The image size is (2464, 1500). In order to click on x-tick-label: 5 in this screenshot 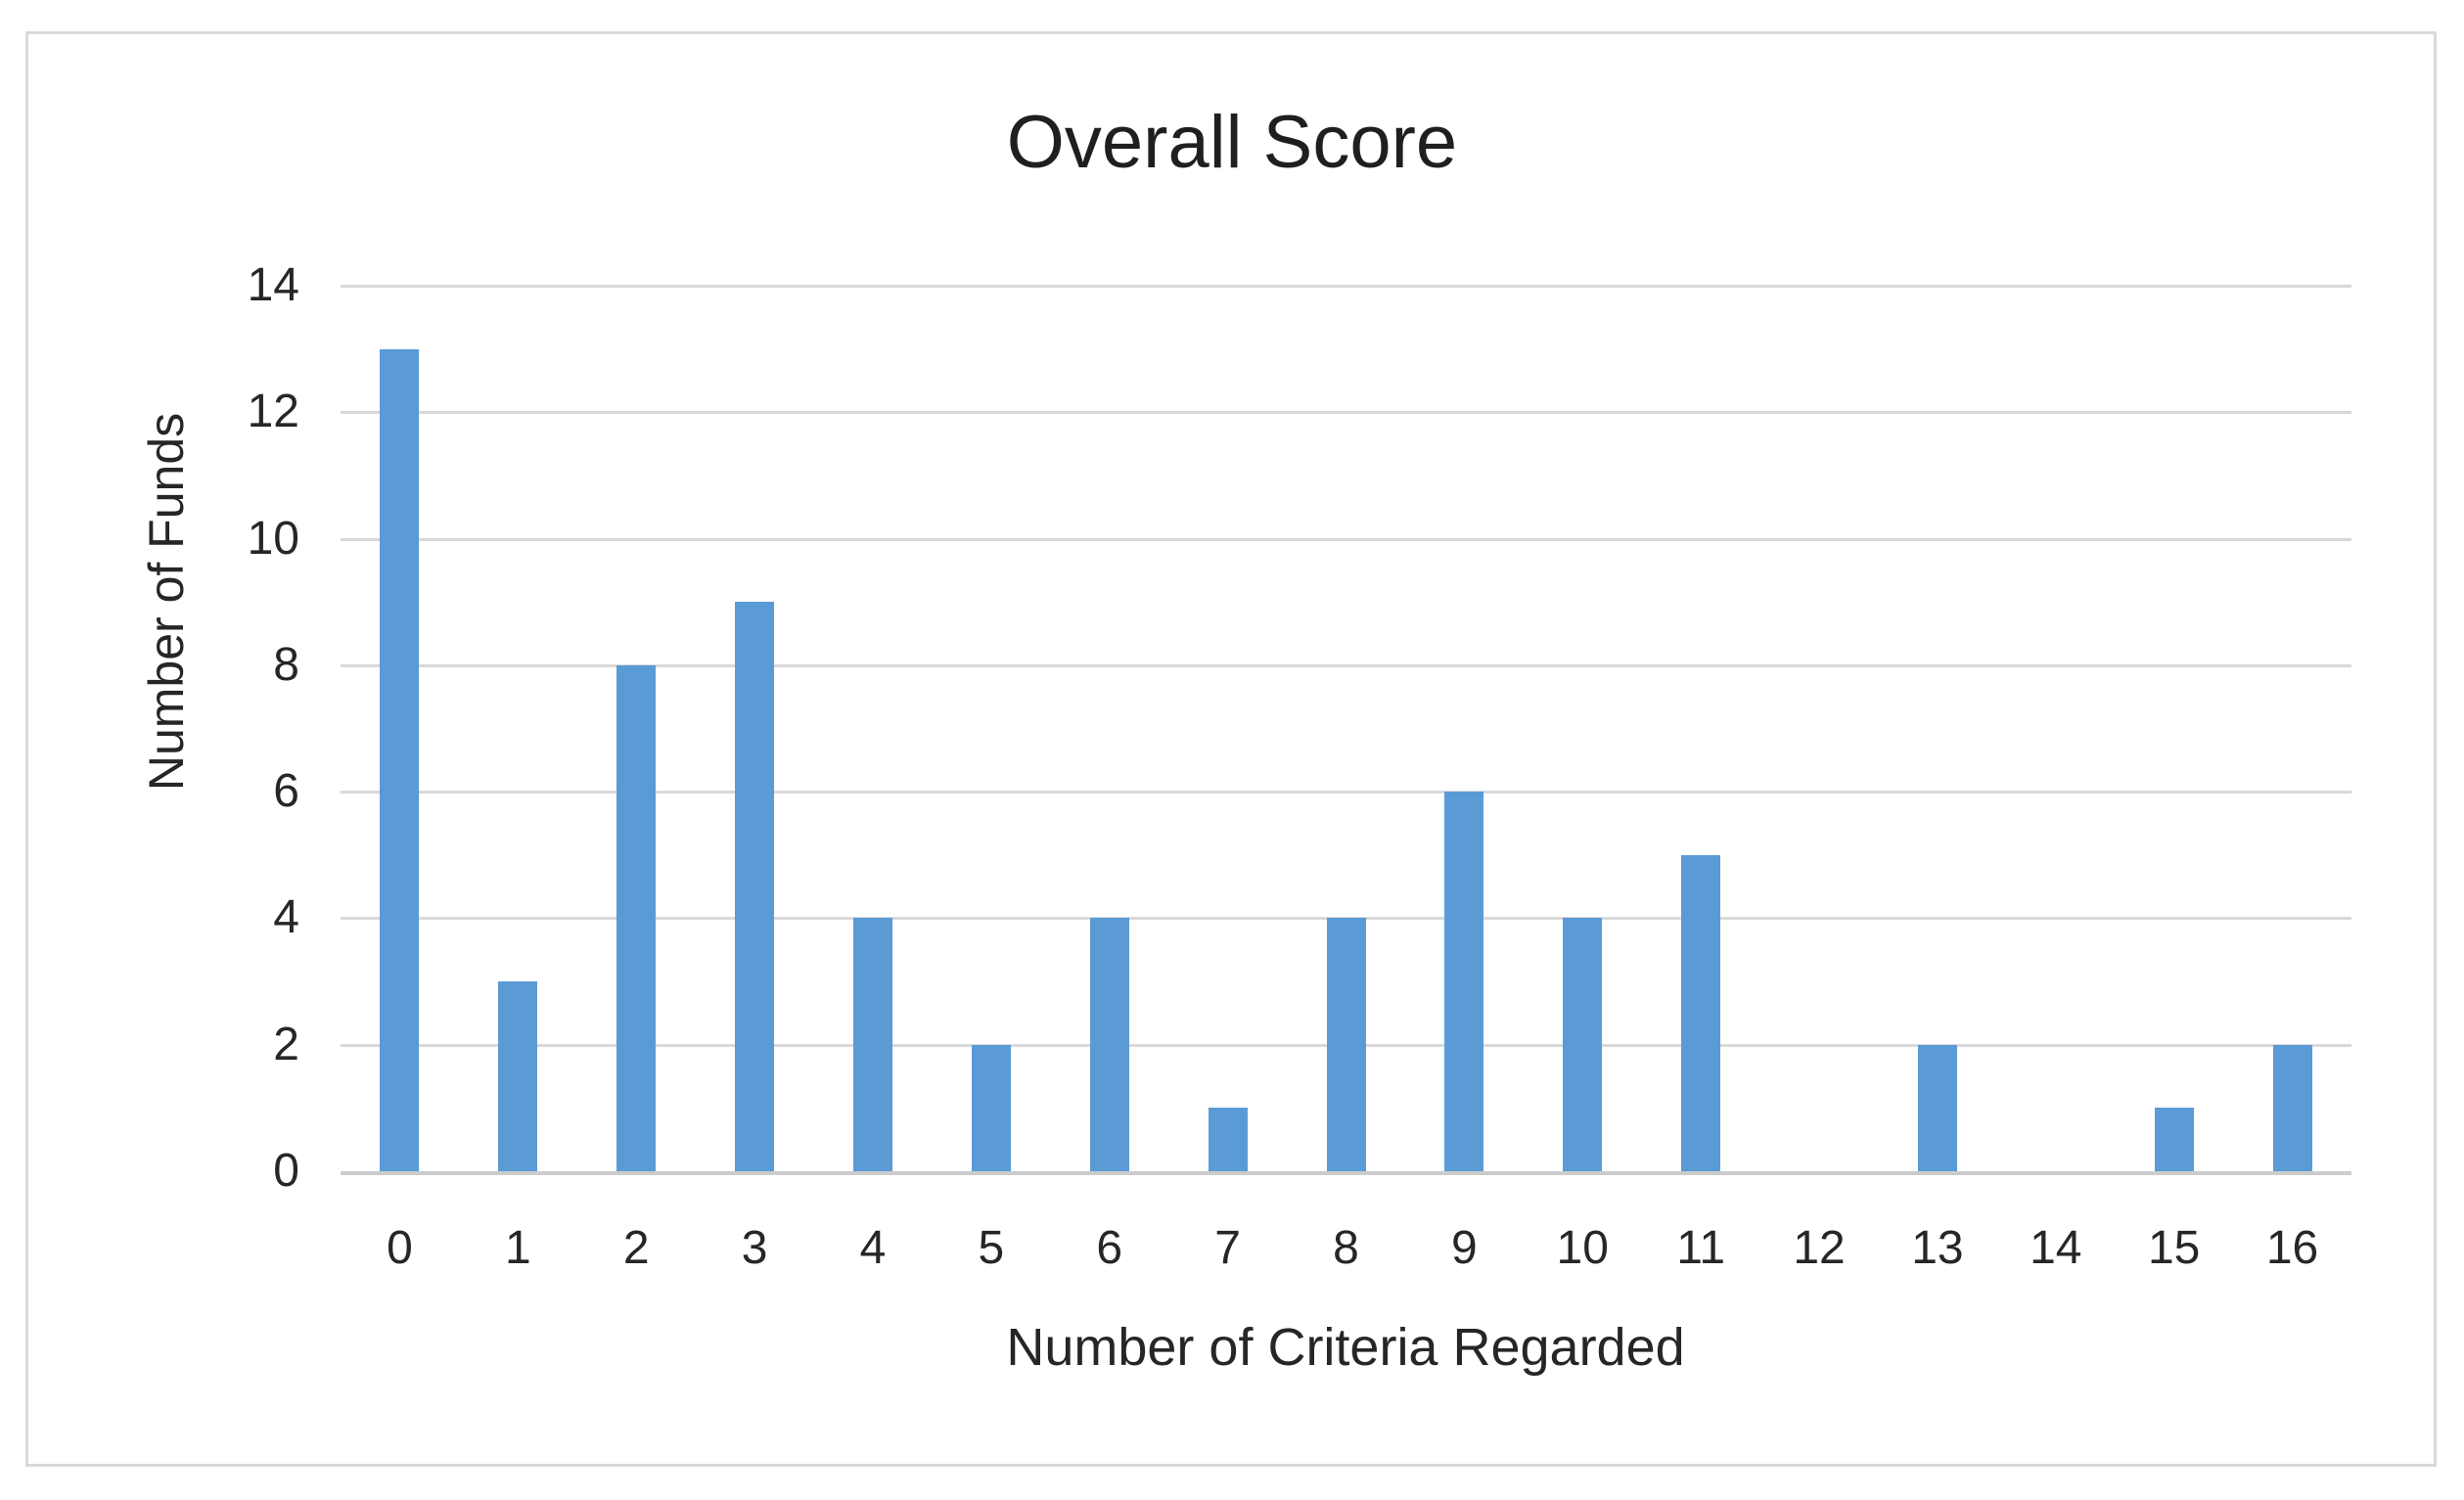, I will do `click(991, 1248)`.